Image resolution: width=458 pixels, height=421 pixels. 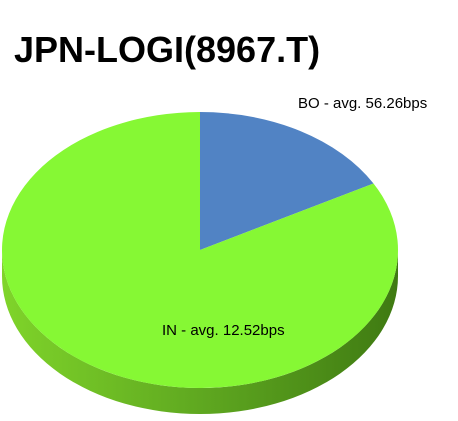 I want to click on chart-title: JPN-LOGI(8967.T), so click(x=167, y=49).